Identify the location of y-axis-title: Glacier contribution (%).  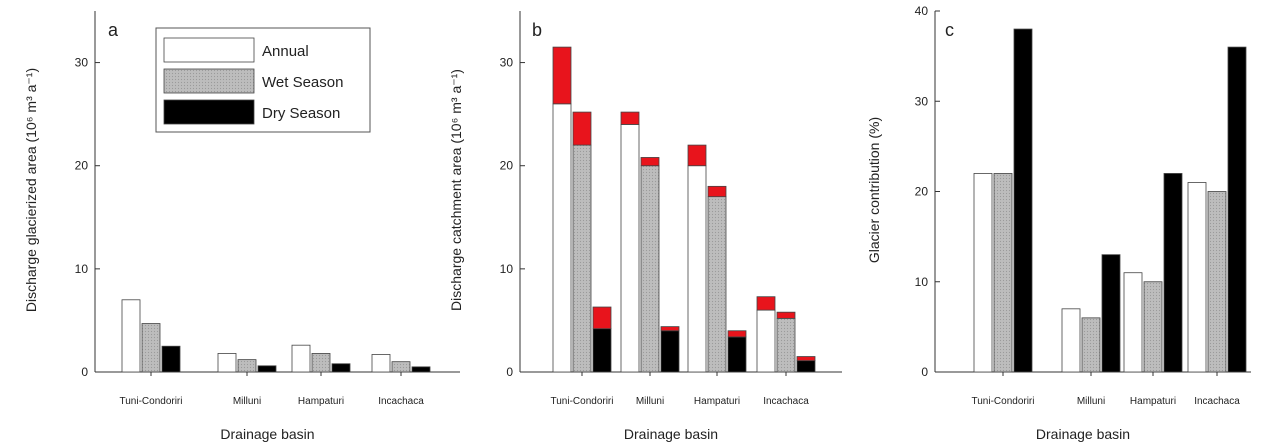
(874, 190).